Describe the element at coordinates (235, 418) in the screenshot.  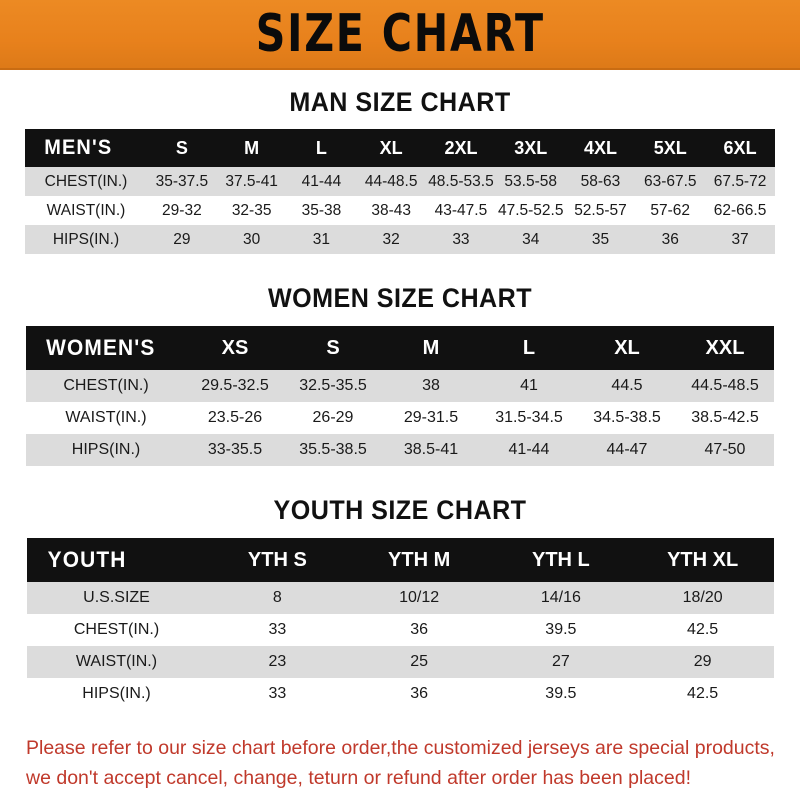
I see `measurement-cell: 23.5-26` at that location.